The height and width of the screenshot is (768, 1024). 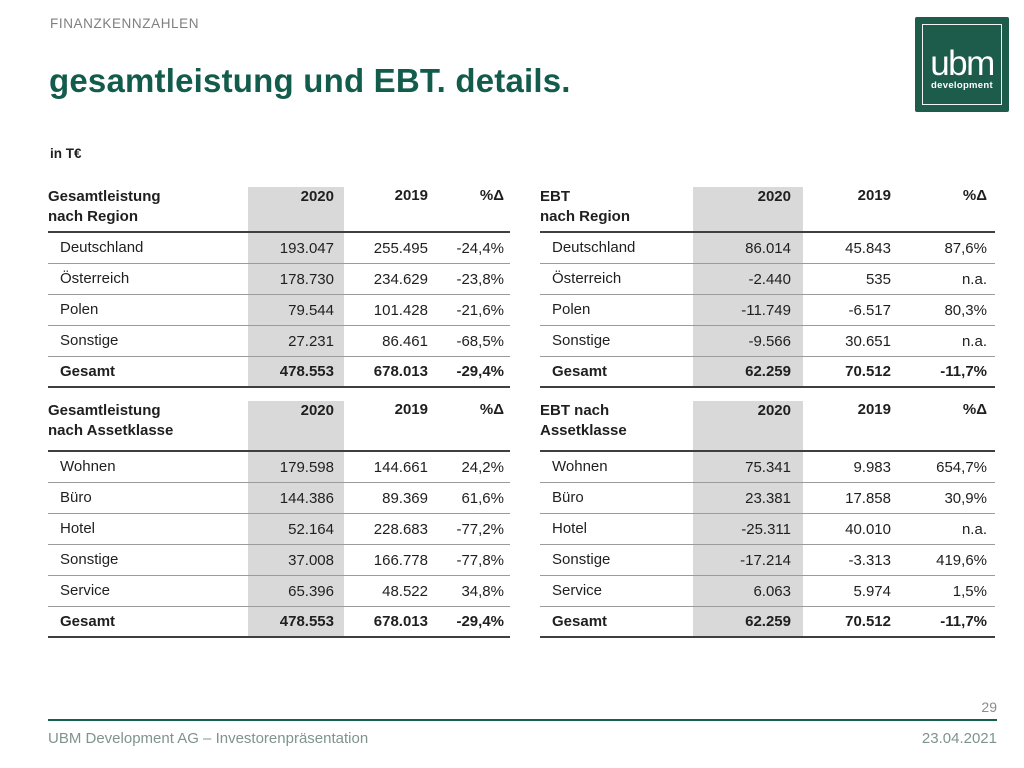 What do you see at coordinates (869, 310) in the screenshot?
I see `row-value: -6.517` at bounding box center [869, 310].